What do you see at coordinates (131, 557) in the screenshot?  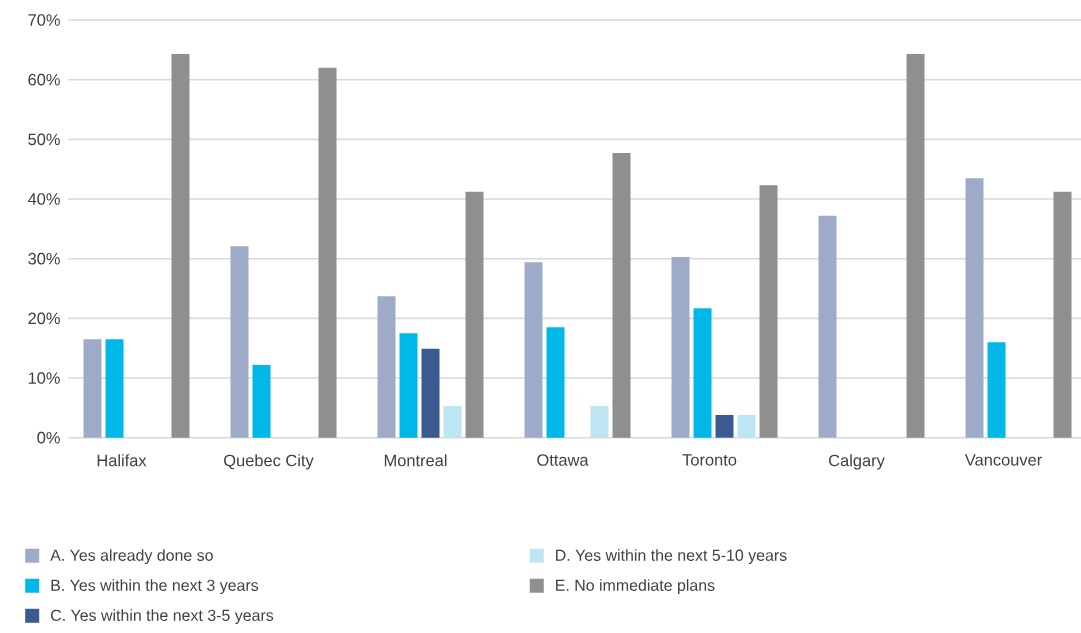 I see `legend-label: A. Yes already done so` at bounding box center [131, 557].